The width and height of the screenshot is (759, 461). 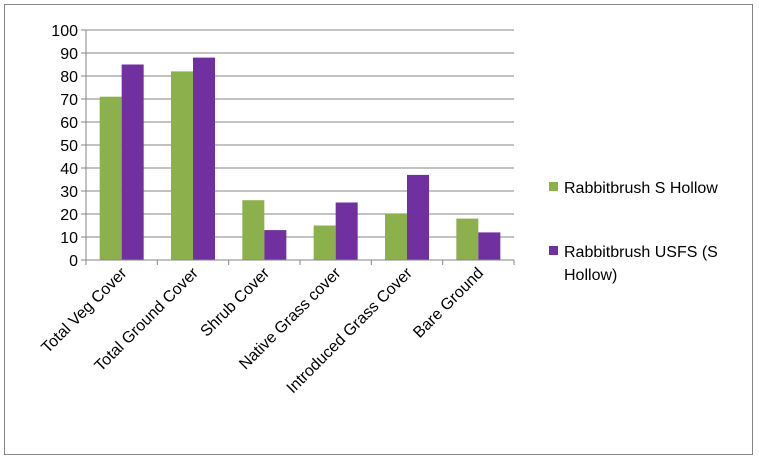 What do you see at coordinates (69, 169) in the screenshot?
I see `y-tick-label: 40` at bounding box center [69, 169].